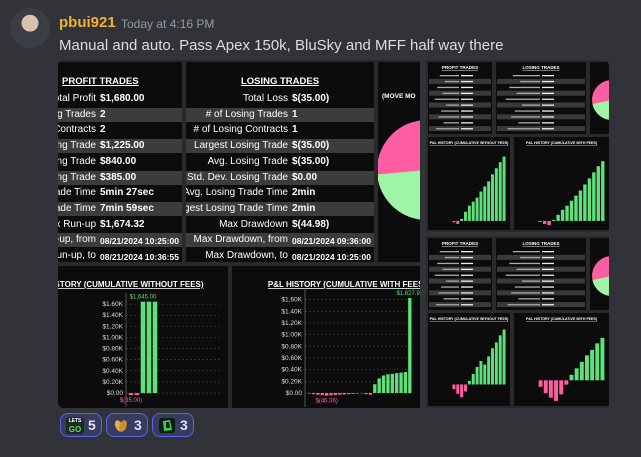  I want to click on row-value: $385.00, so click(118, 177).